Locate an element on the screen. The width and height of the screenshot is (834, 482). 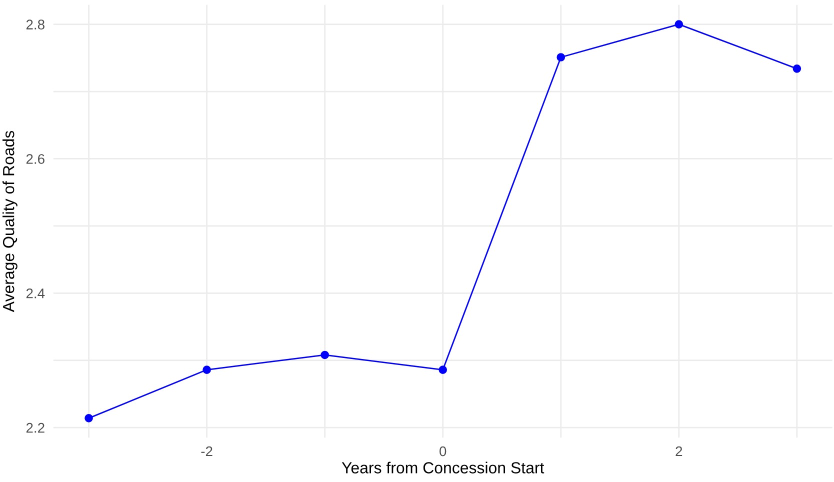
x-axis-title: Years from Concession Start is located at coordinates (443, 468).